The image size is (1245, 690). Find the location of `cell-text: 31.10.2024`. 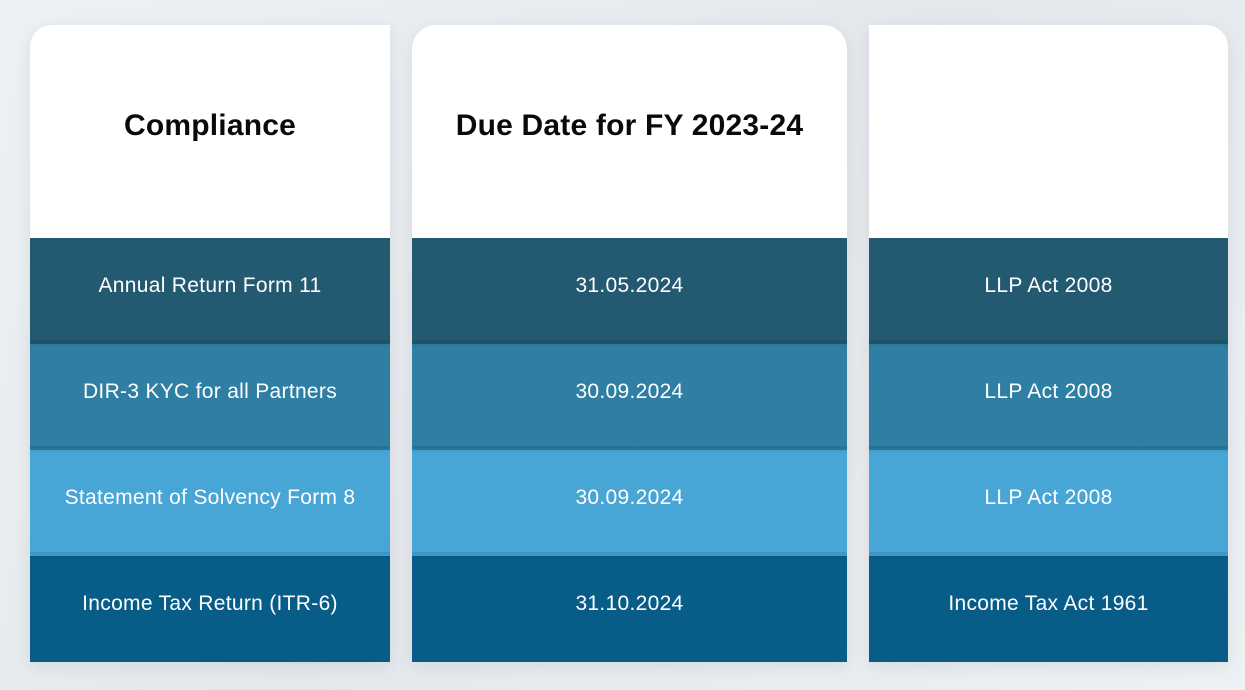

cell-text: 31.10.2024 is located at coordinates (629, 603).